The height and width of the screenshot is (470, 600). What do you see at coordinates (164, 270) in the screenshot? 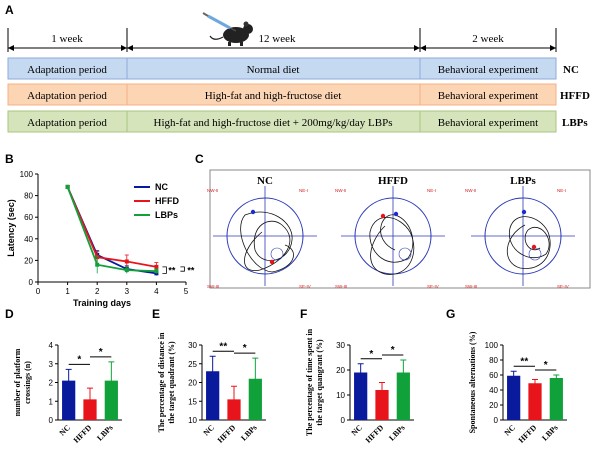
I see `significance-bracket` at bounding box center [164, 270].